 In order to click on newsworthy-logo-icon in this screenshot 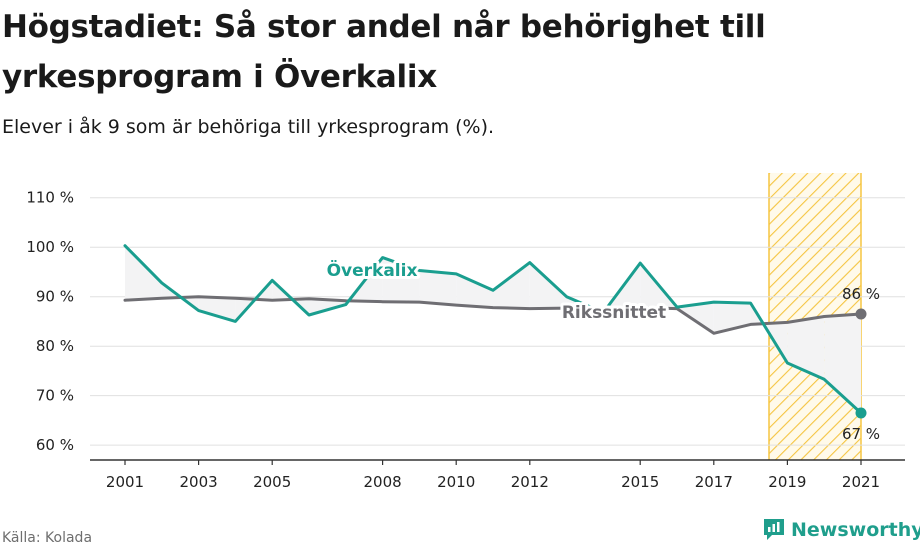, I will do `click(774, 529)`.